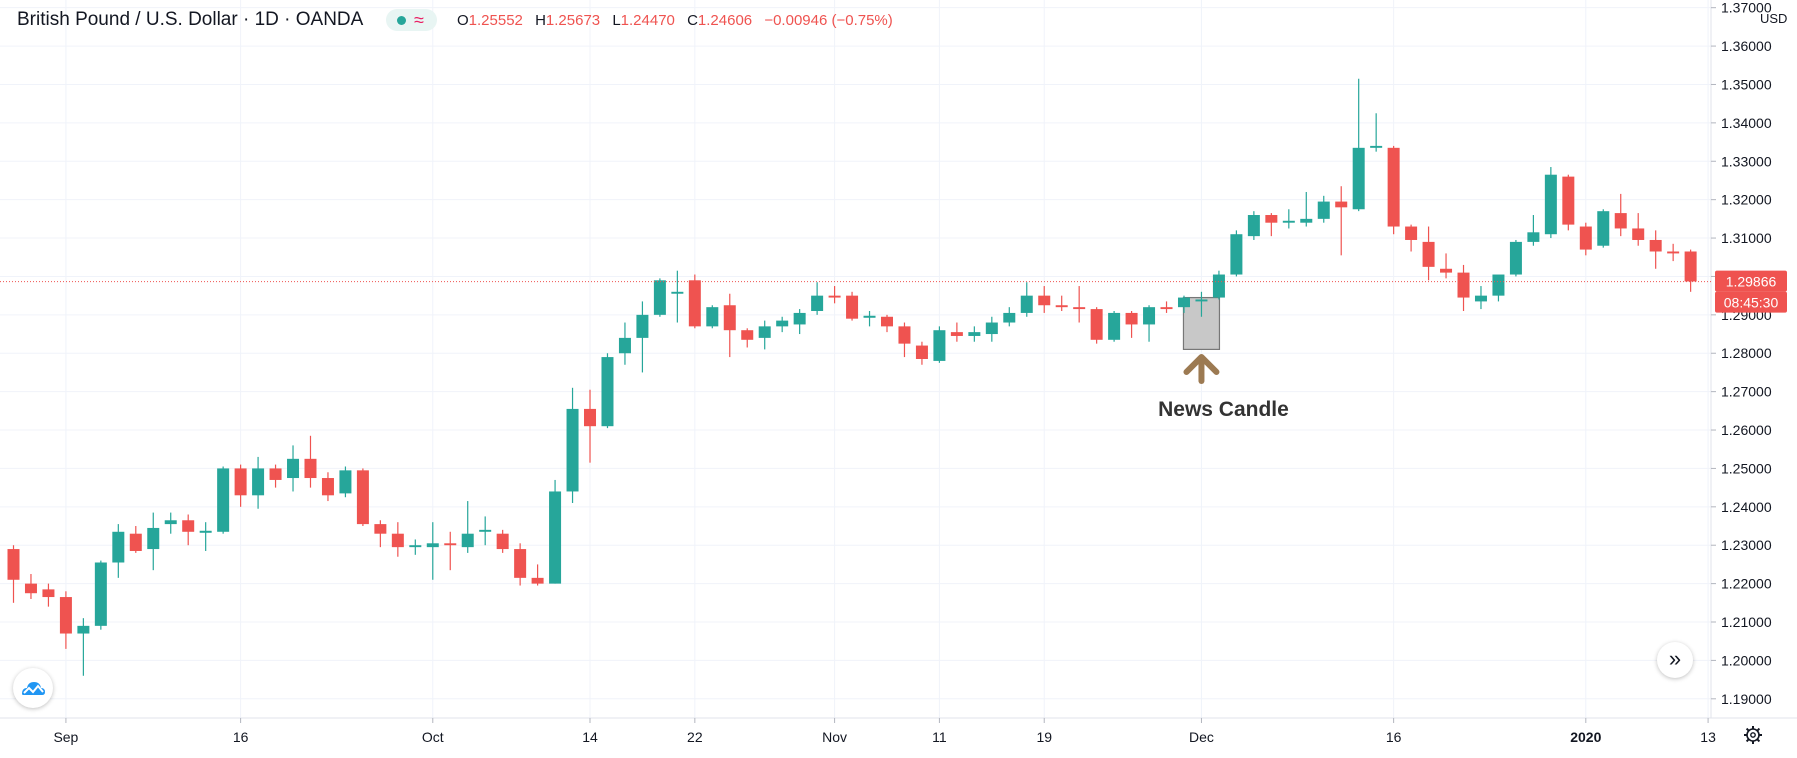  Describe the element at coordinates (647, 20) in the screenshot. I see `low-value: 1.24470` at that location.